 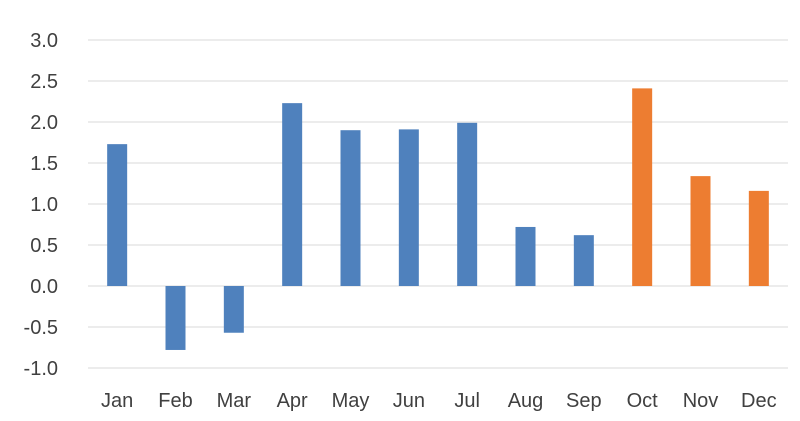 What do you see at coordinates (583, 260) in the screenshot?
I see `bar-sep` at bounding box center [583, 260].